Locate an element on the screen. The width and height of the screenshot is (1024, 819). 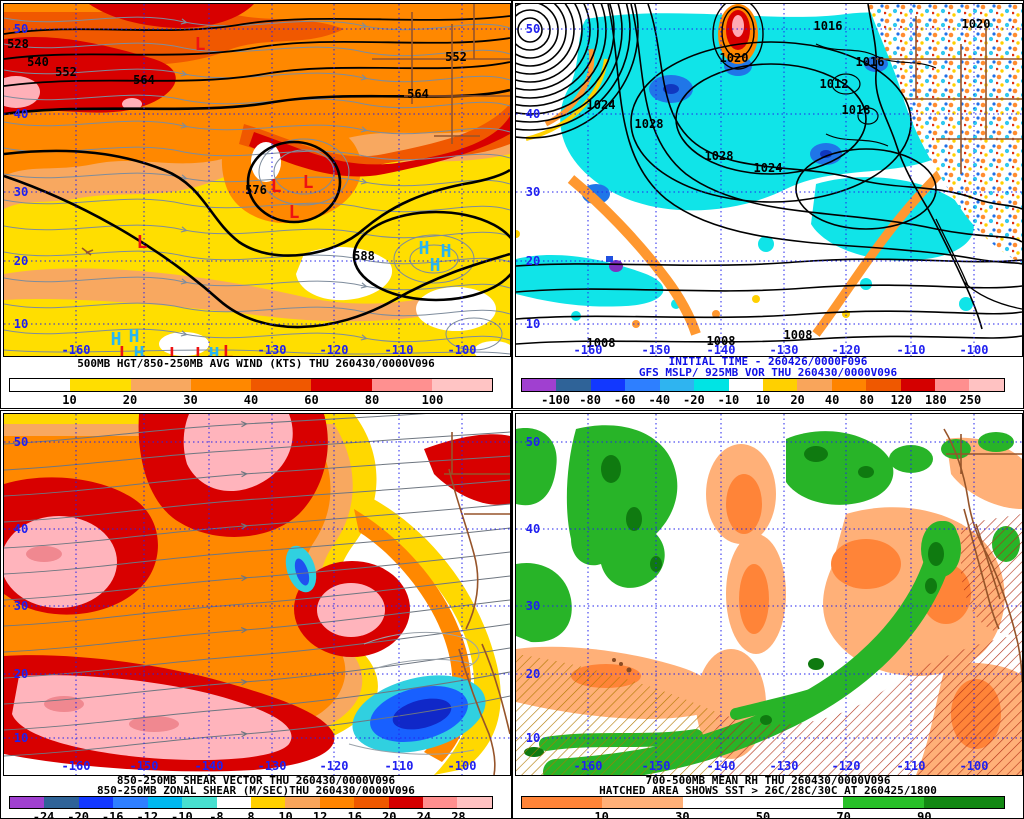
isobar-label: 1020 is located at coordinates (976, 24).